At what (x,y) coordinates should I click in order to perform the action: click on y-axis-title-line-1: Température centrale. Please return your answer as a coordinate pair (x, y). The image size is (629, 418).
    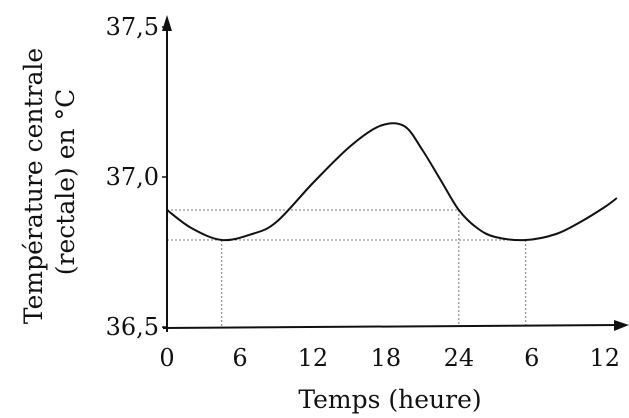
    Looking at the image, I should click on (33, 186).